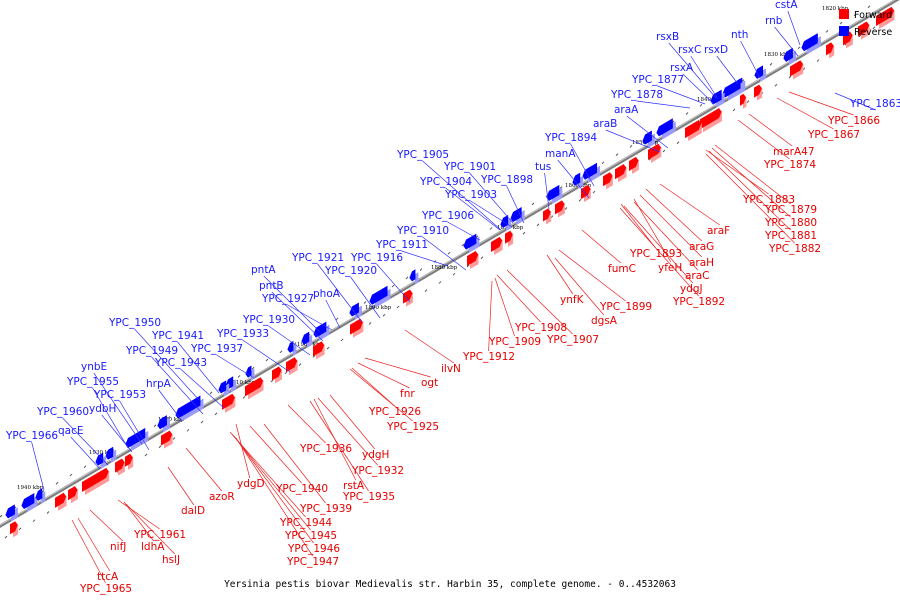 This screenshot has height=600, width=900. What do you see at coordinates (422, 231) in the screenshot?
I see `reverse-gene-label-ypc-1910: YPC_1910` at bounding box center [422, 231].